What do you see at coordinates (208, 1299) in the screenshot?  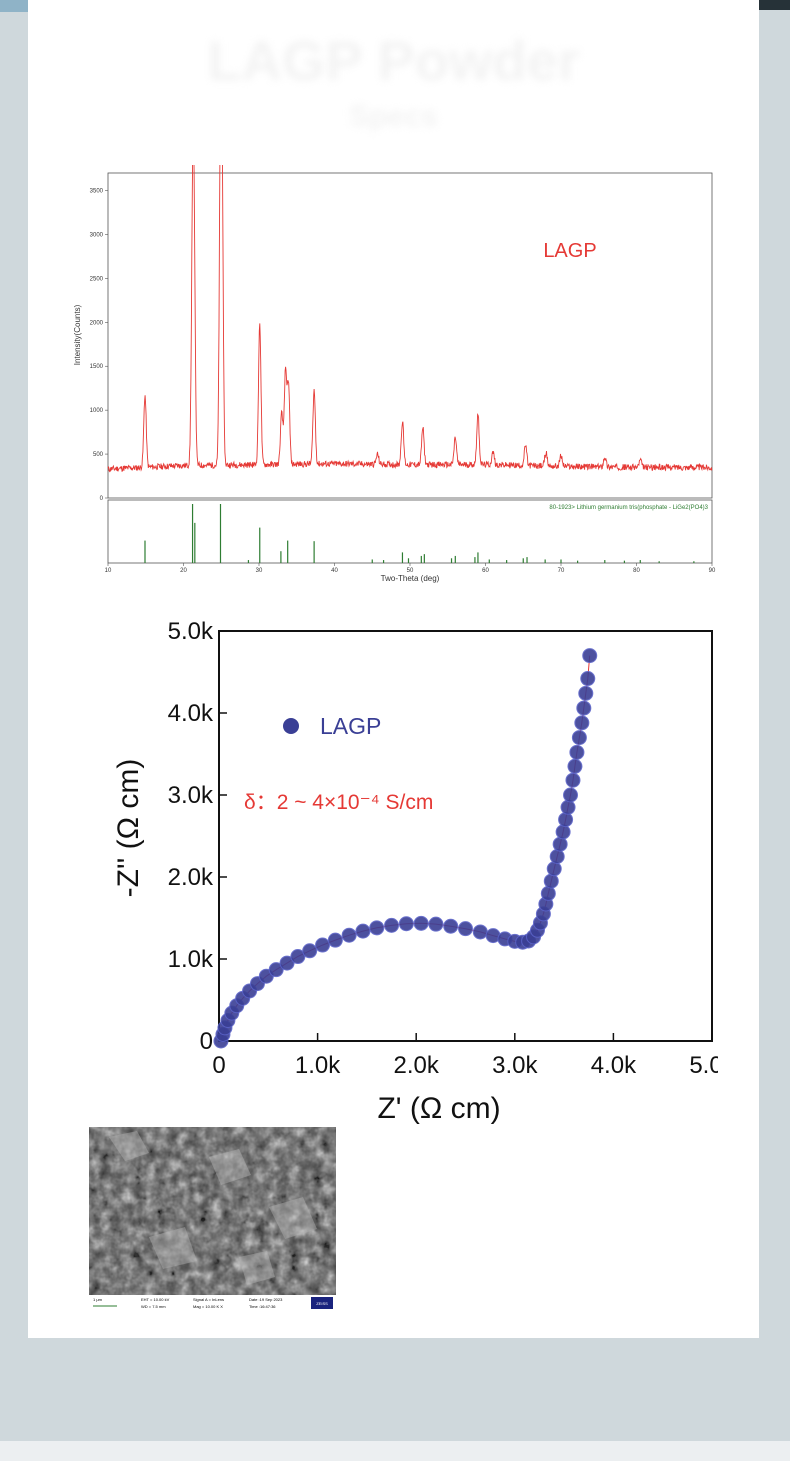 I see `sem-signal: Signal A = InLens` at bounding box center [208, 1299].